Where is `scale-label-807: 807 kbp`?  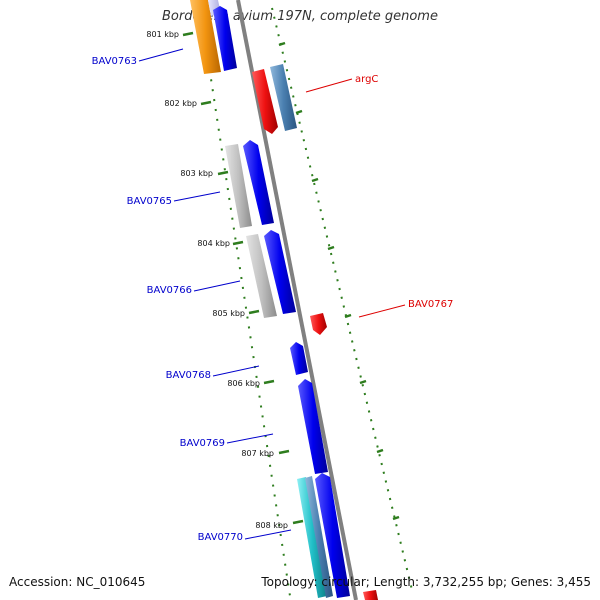
scale-label-807: 807 kbp is located at coordinates (257, 453).